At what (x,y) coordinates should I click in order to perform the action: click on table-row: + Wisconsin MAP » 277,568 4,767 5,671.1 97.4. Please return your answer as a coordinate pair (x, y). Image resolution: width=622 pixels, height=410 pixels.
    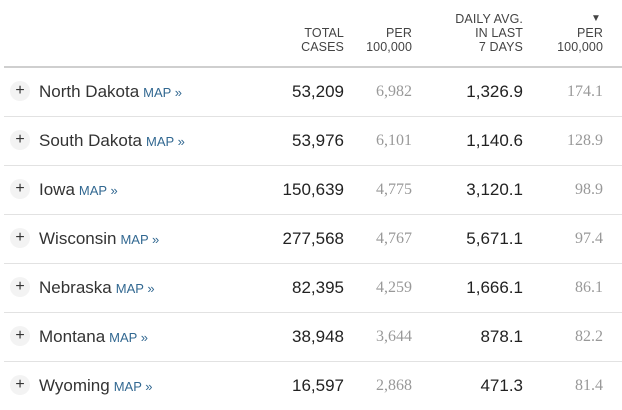
    Looking at the image, I should click on (313, 239).